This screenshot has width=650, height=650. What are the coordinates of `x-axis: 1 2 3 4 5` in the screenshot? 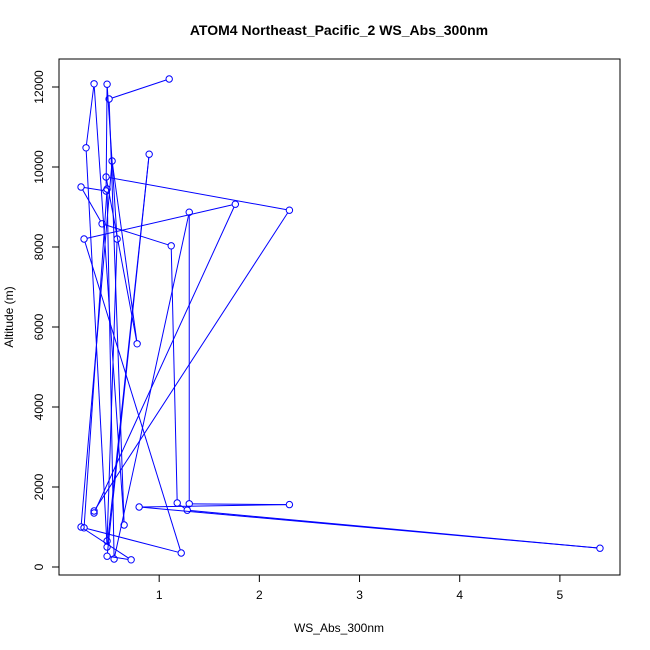 It's located at (360, 588).